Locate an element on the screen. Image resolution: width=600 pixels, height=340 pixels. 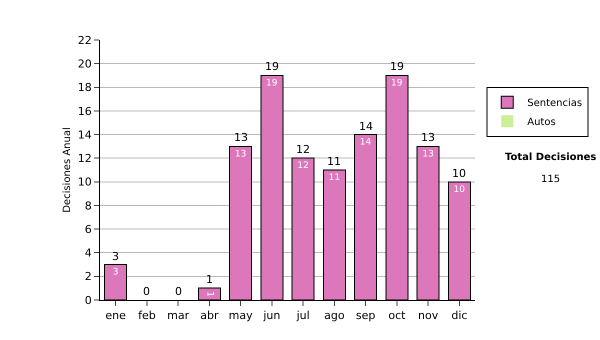
x-tick-label: sep is located at coordinates (366, 315).